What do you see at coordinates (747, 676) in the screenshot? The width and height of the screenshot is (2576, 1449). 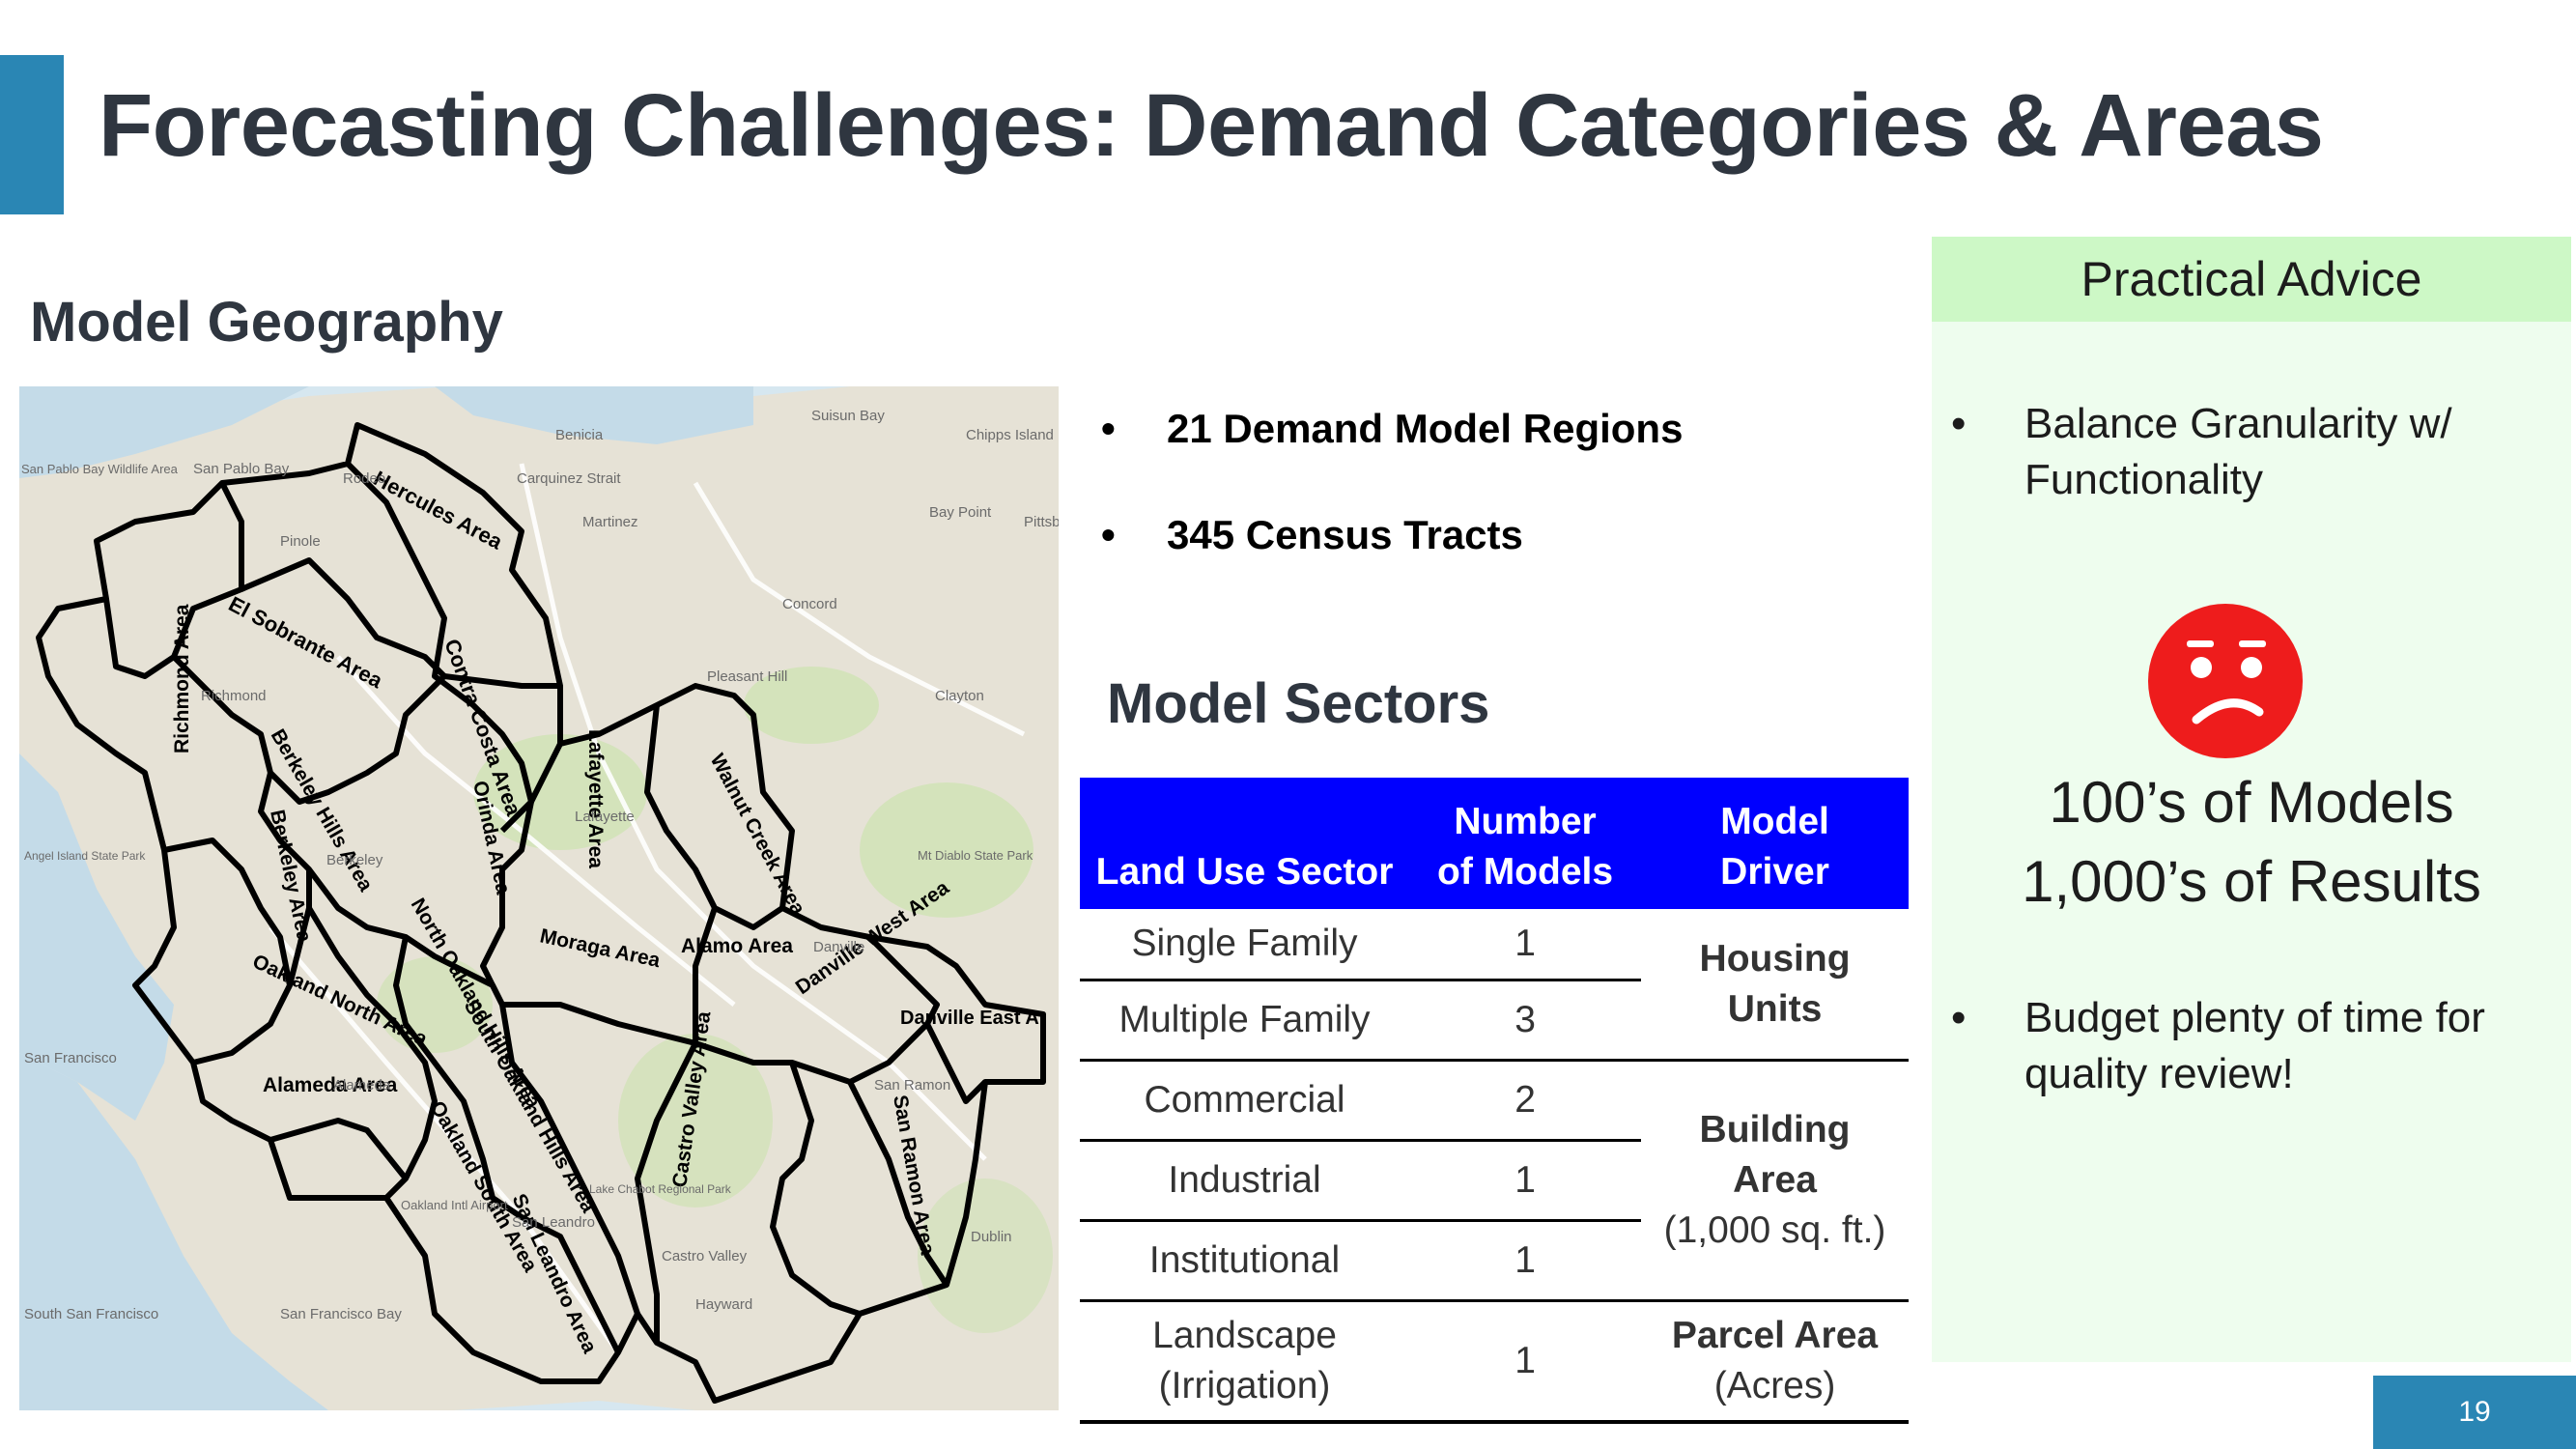 I see `map-place: Pleasant Hill` at bounding box center [747, 676].